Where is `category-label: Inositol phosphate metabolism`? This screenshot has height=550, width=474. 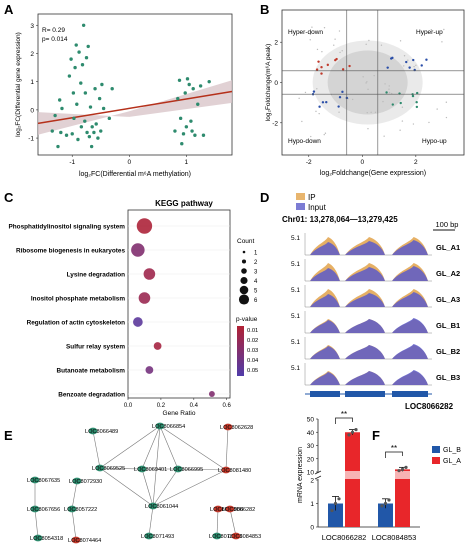
category-label: Inositol phosphate metabolism is located at coordinates (78, 299).